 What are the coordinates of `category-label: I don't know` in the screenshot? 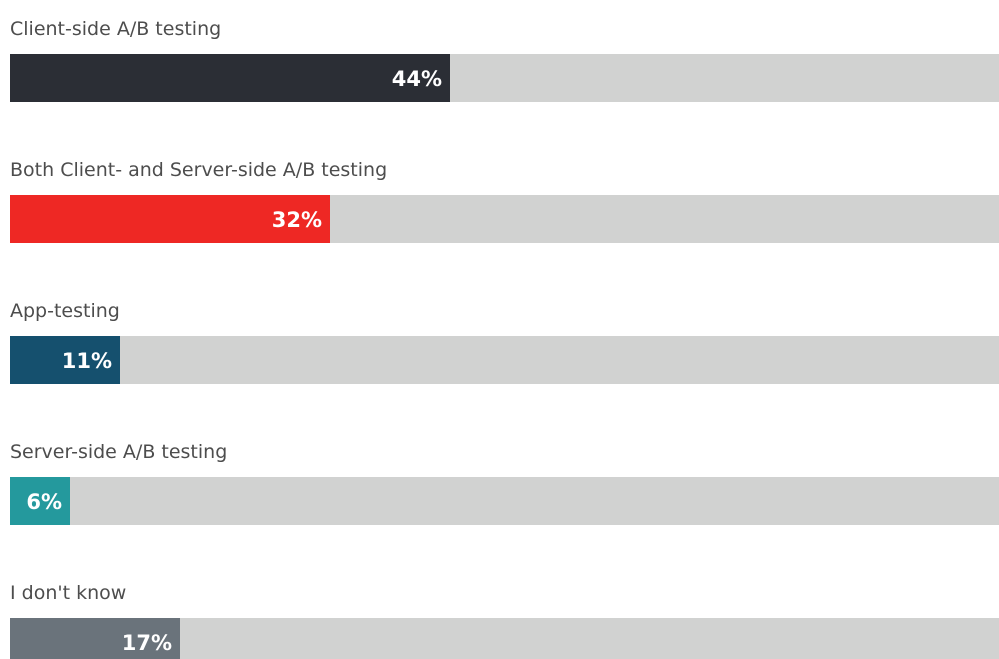 It's located at (68, 593).